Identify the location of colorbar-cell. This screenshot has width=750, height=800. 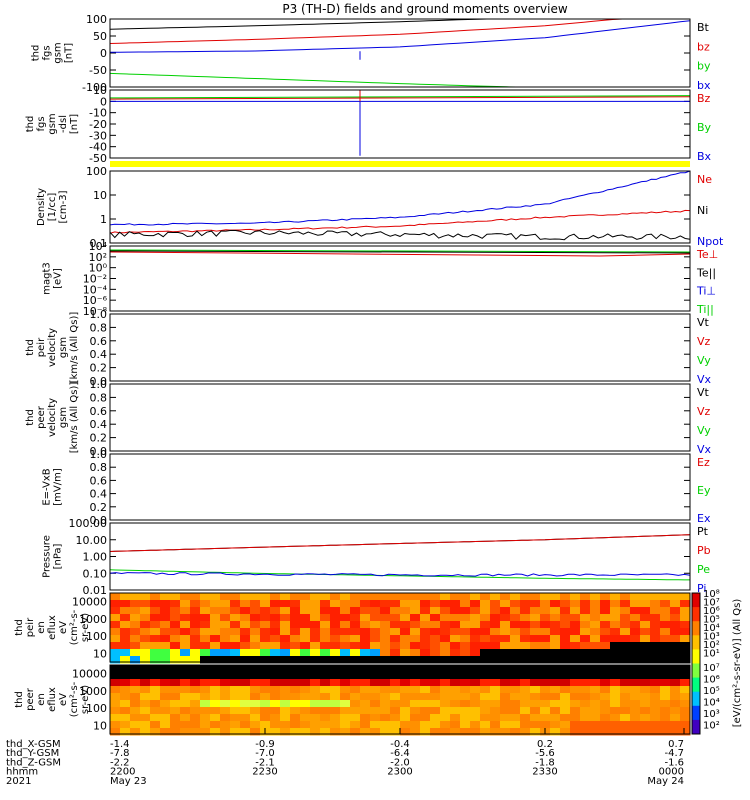
(696, 671).